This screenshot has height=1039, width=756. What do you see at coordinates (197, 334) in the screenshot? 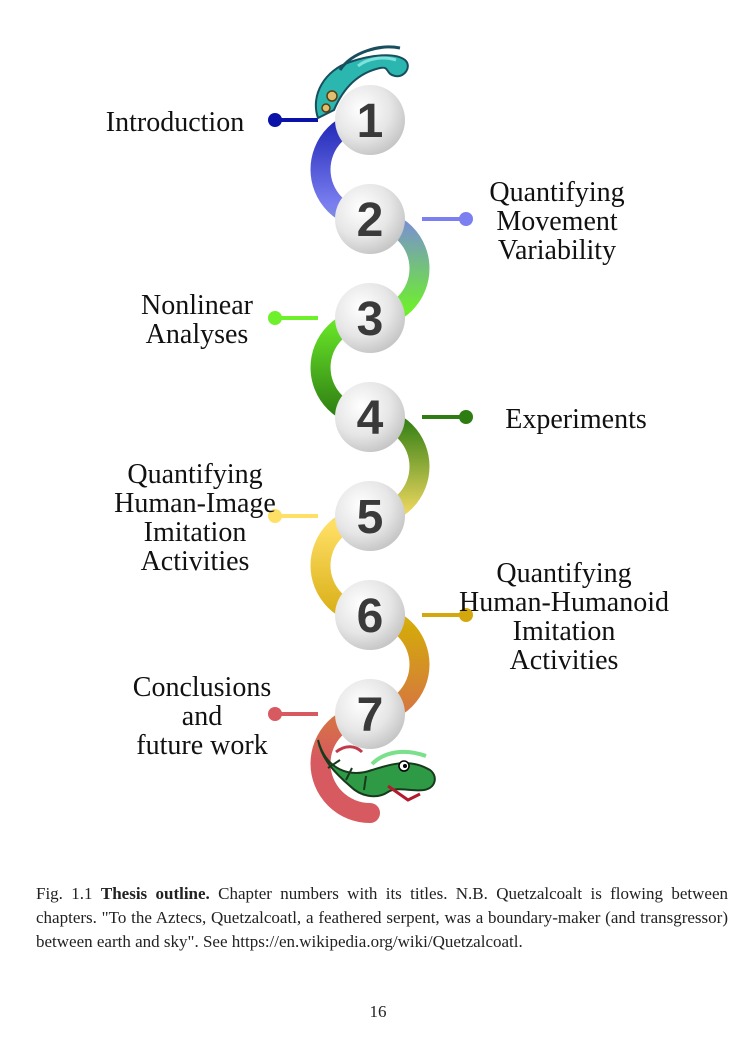
I see `chapter-title-line: Analyses` at bounding box center [197, 334].